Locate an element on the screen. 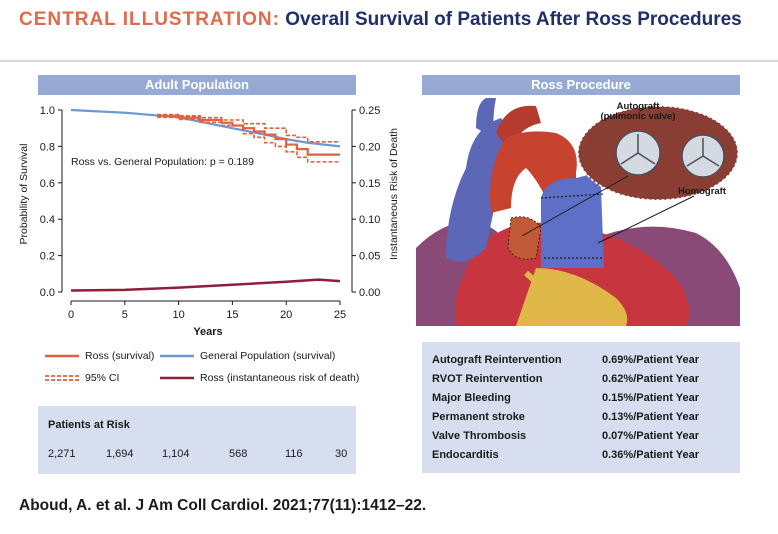  x-tick-label: 0 is located at coordinates (71, 315).